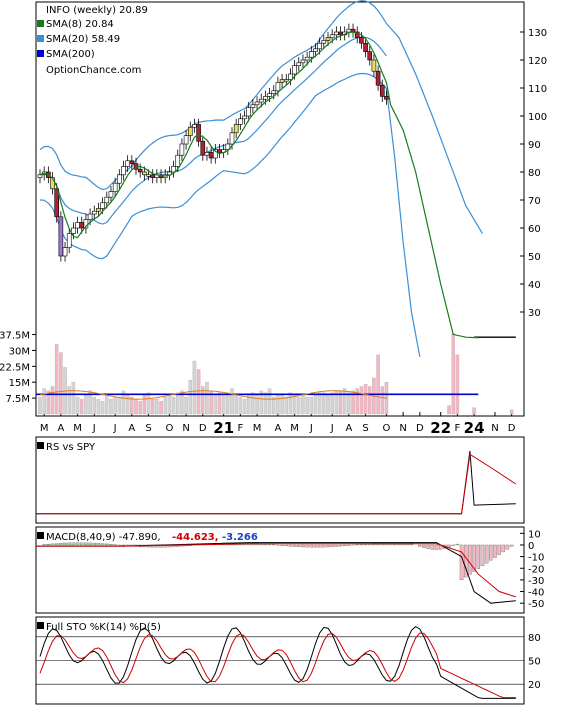  I want to click on x-tick-label: N, so click(185, 428).